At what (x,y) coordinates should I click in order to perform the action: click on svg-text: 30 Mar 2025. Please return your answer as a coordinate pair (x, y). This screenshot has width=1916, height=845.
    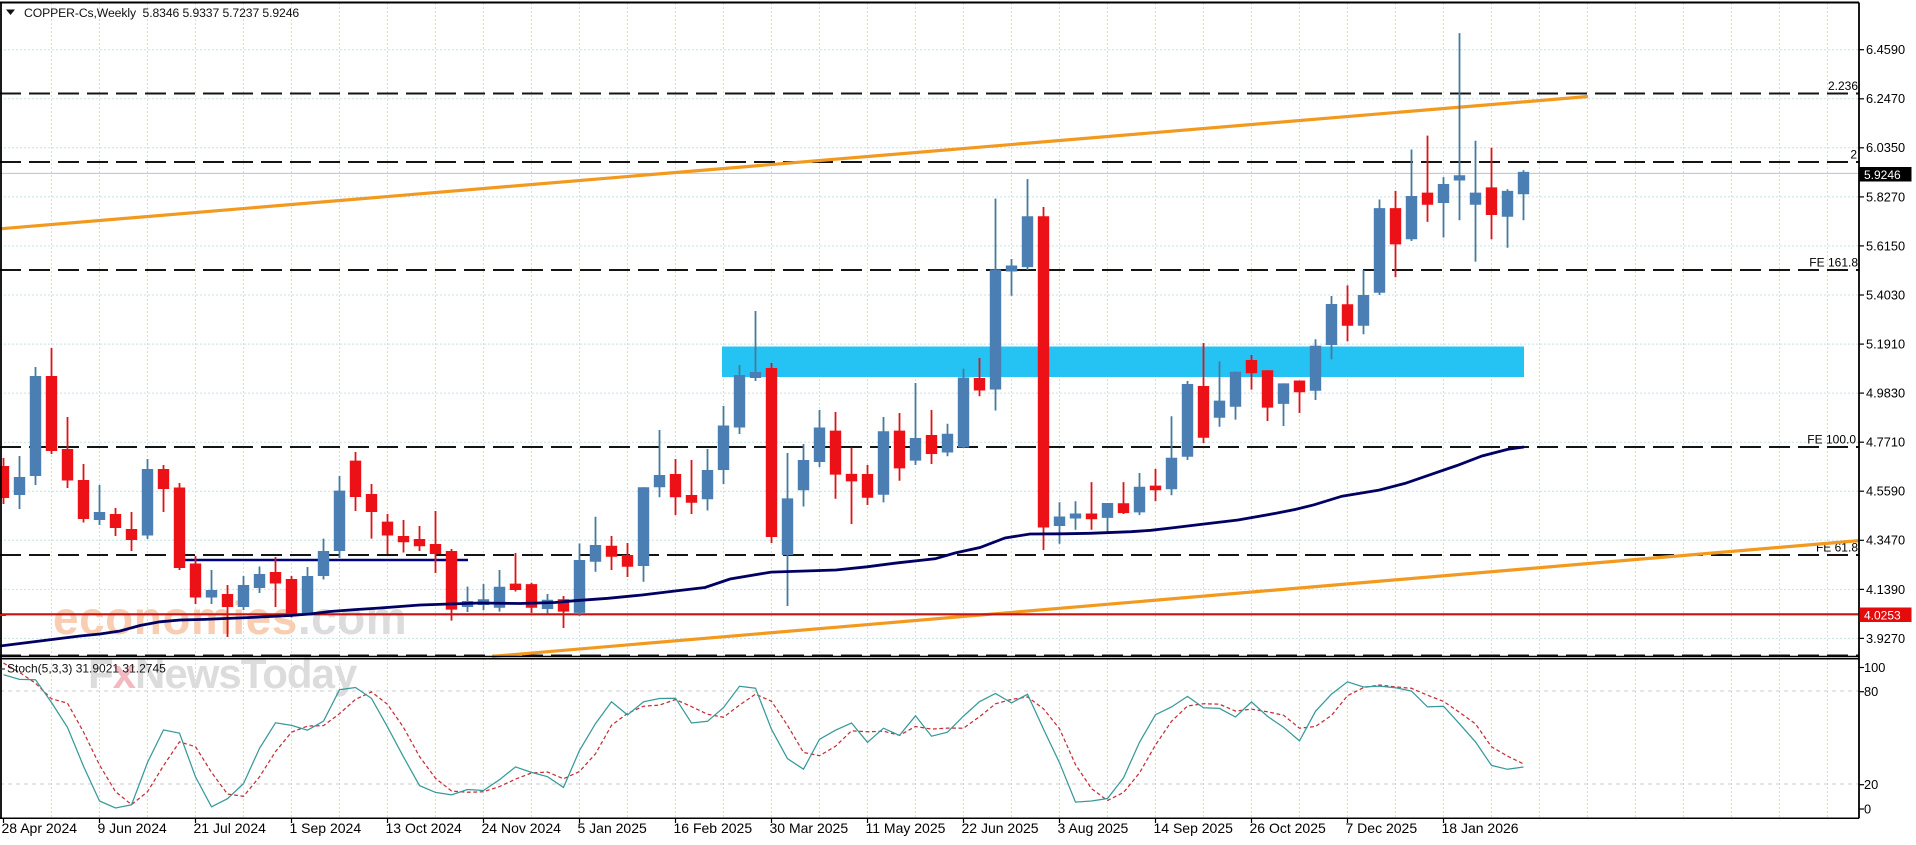
    Looking at the image, I should click on (809, 828).